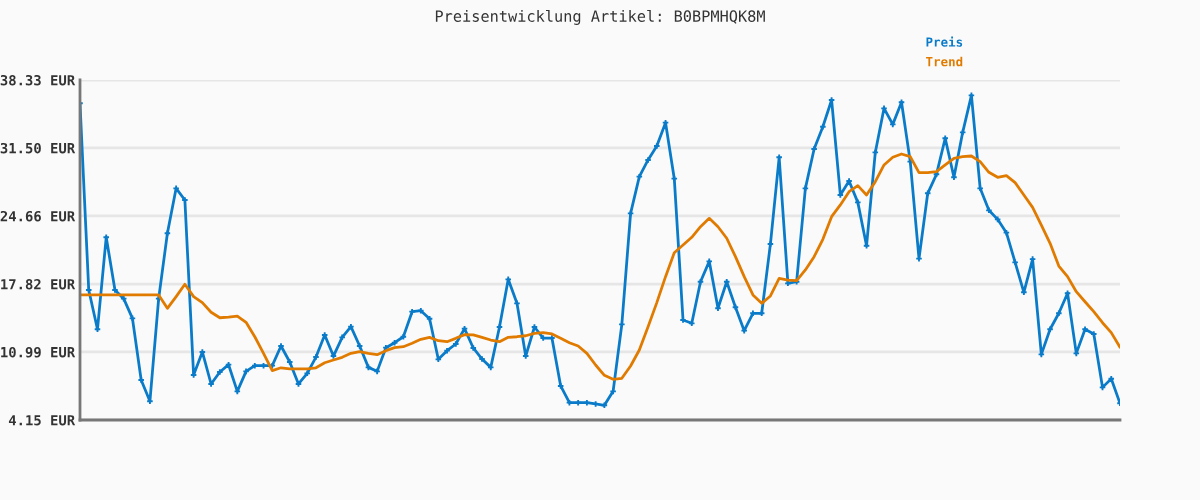  What do you see at coordinates (38, 284) in the screenshot?
I see `y-tick-label: 17.82 EUR` at bounding box center [38, 284].